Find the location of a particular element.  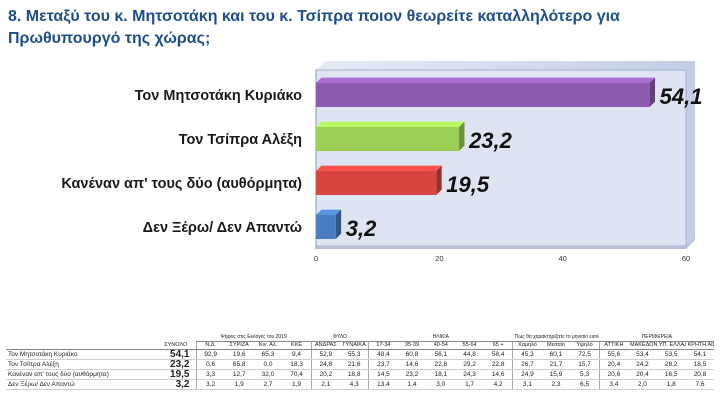

table-cell: 45,3 is located at coordinates (527, 354).